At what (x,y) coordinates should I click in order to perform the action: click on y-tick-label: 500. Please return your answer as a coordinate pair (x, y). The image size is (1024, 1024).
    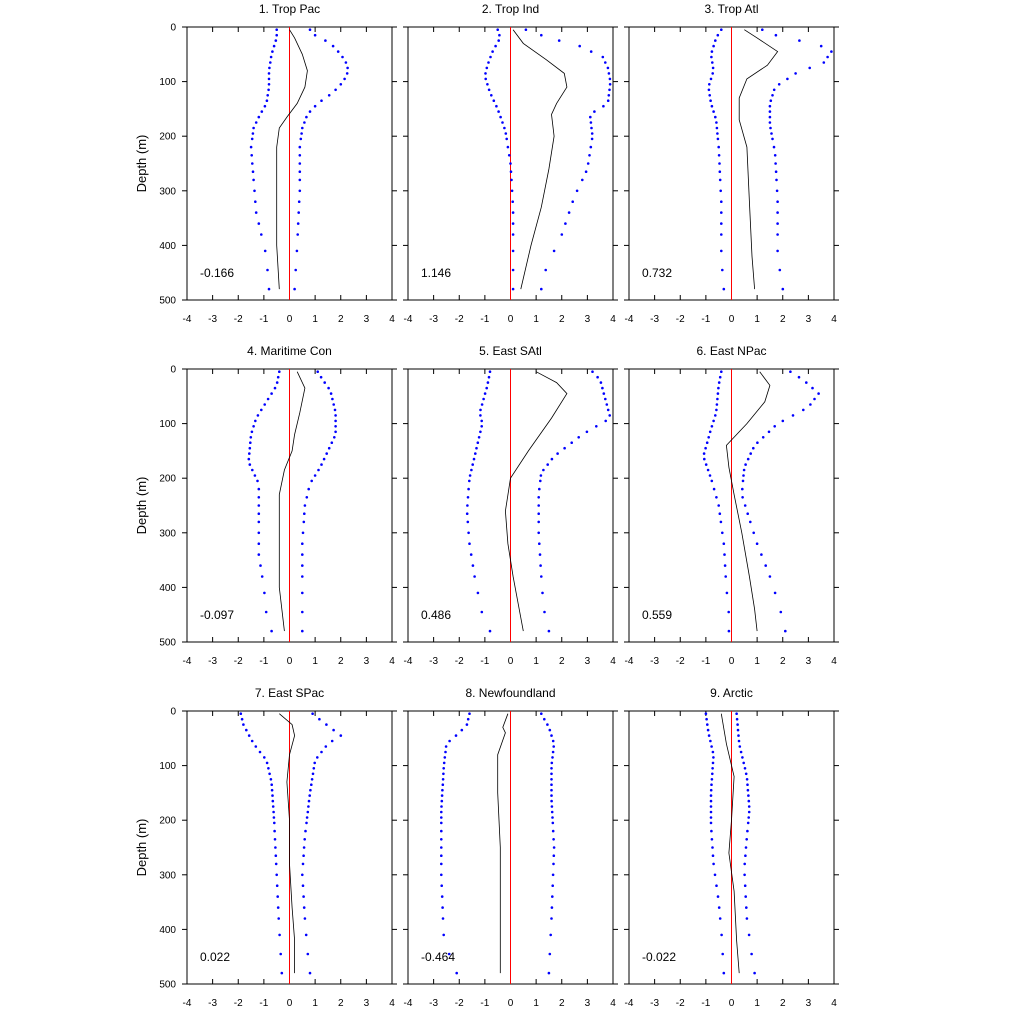
    Looking at the image, I should click on (167, 643).